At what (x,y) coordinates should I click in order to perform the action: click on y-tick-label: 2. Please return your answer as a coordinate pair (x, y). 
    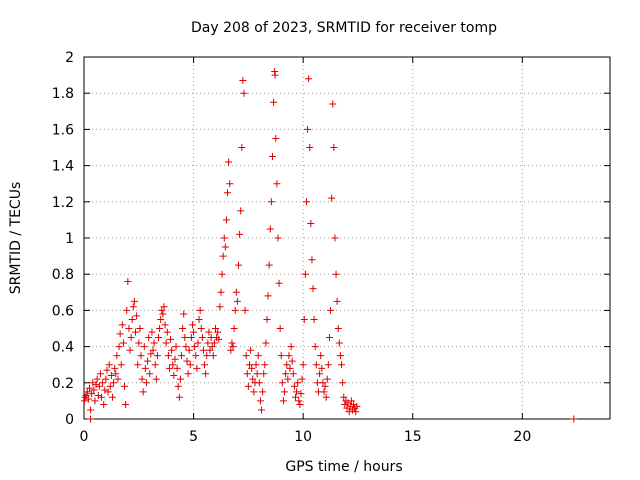
    Looking at the image, I should click on (69, 58).